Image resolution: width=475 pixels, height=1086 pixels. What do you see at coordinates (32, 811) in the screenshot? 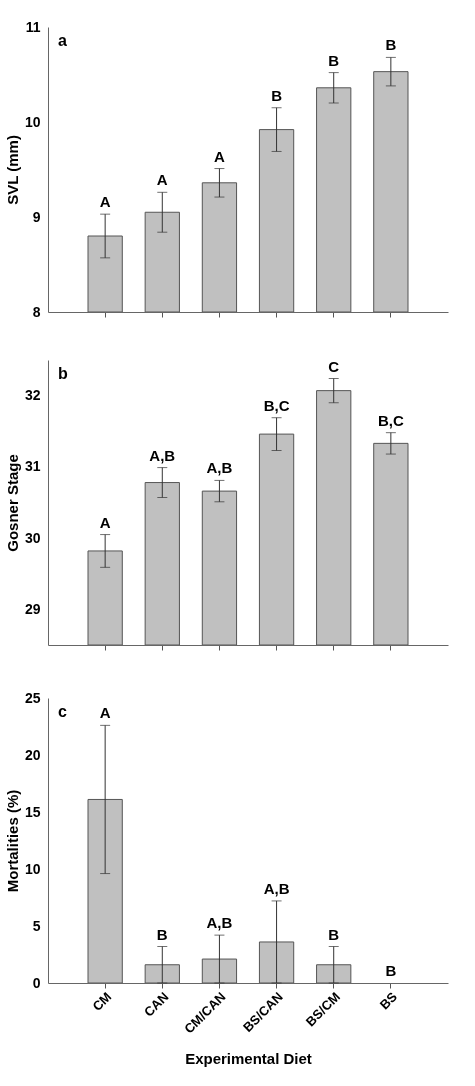
I see `y-tick-label: 15` at bounding box center [32, 811].